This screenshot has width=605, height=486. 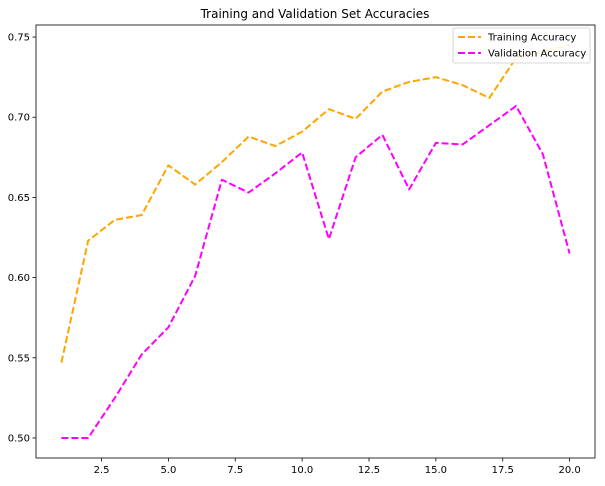 I want to click on x-tick-label: 2.5, so click(x=102, y=470).